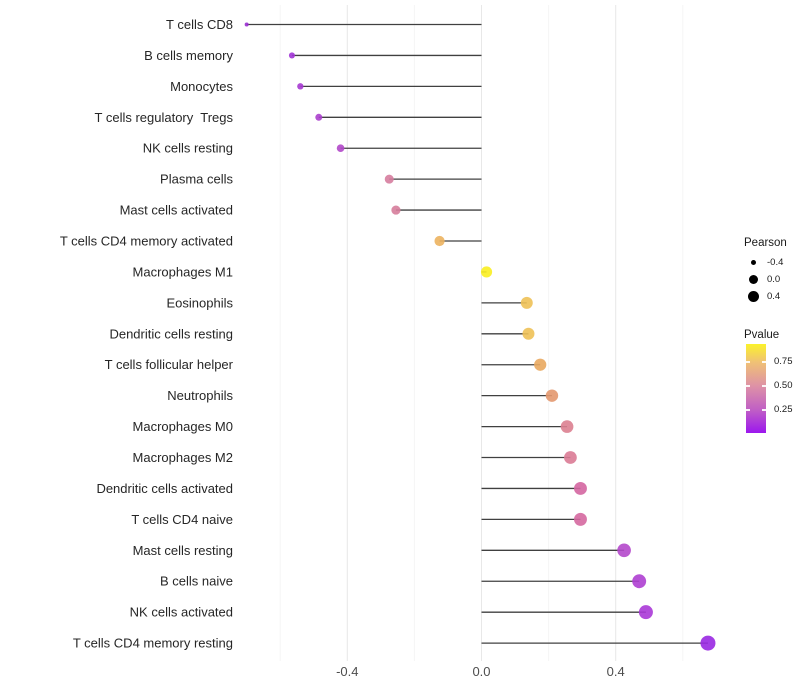  Describe the element at coordinates (169, 364) in the screenshot. I see `category-label: T cells follicular helper` at that location.